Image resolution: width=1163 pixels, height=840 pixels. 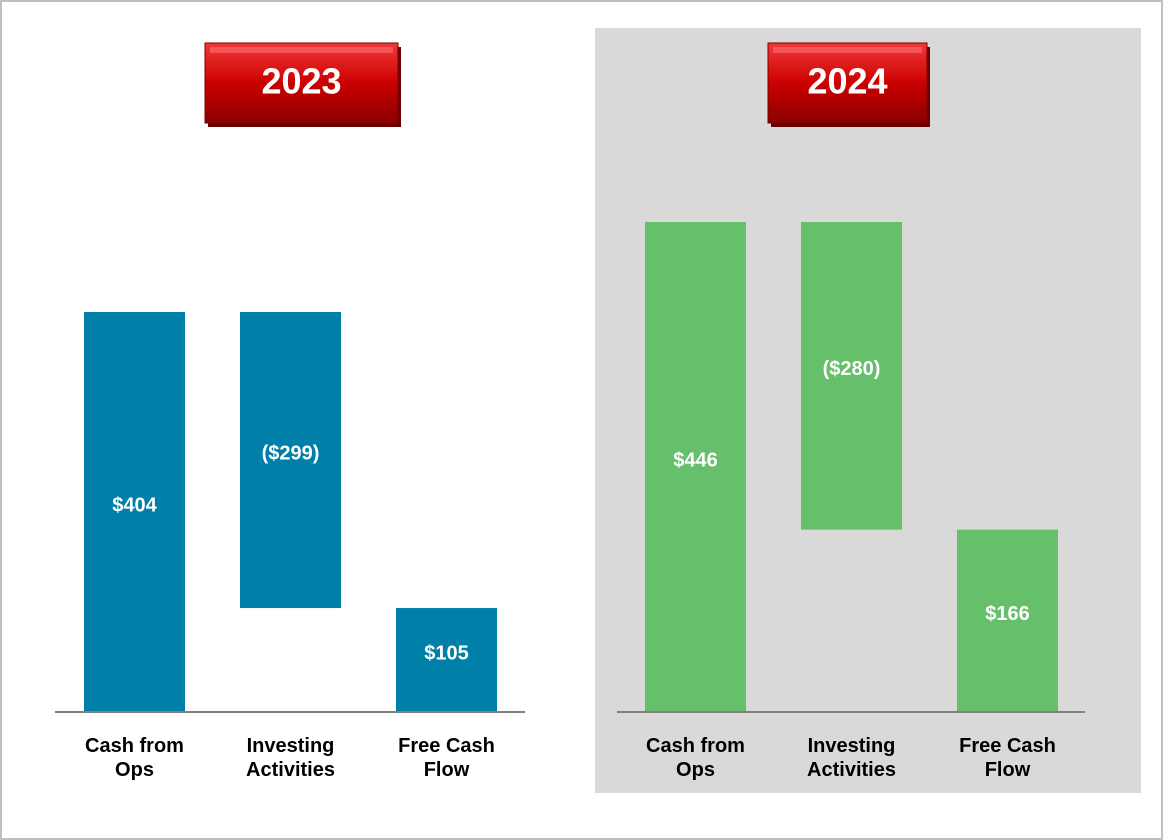 I want to click on chart-title: 2024, so click(x=847, y=81).